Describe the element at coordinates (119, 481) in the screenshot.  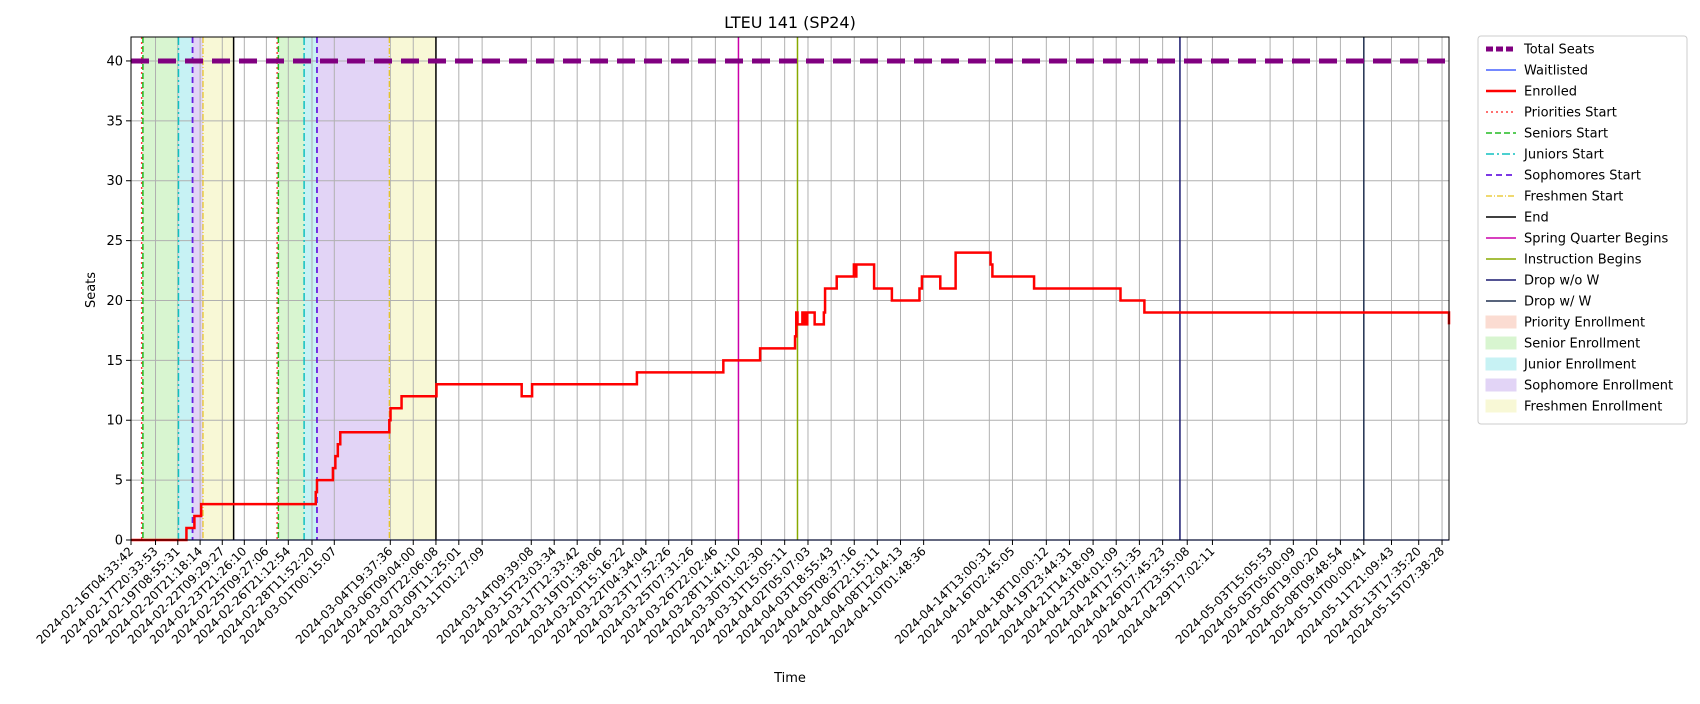
I see `y-tick-label: 5` at that location.